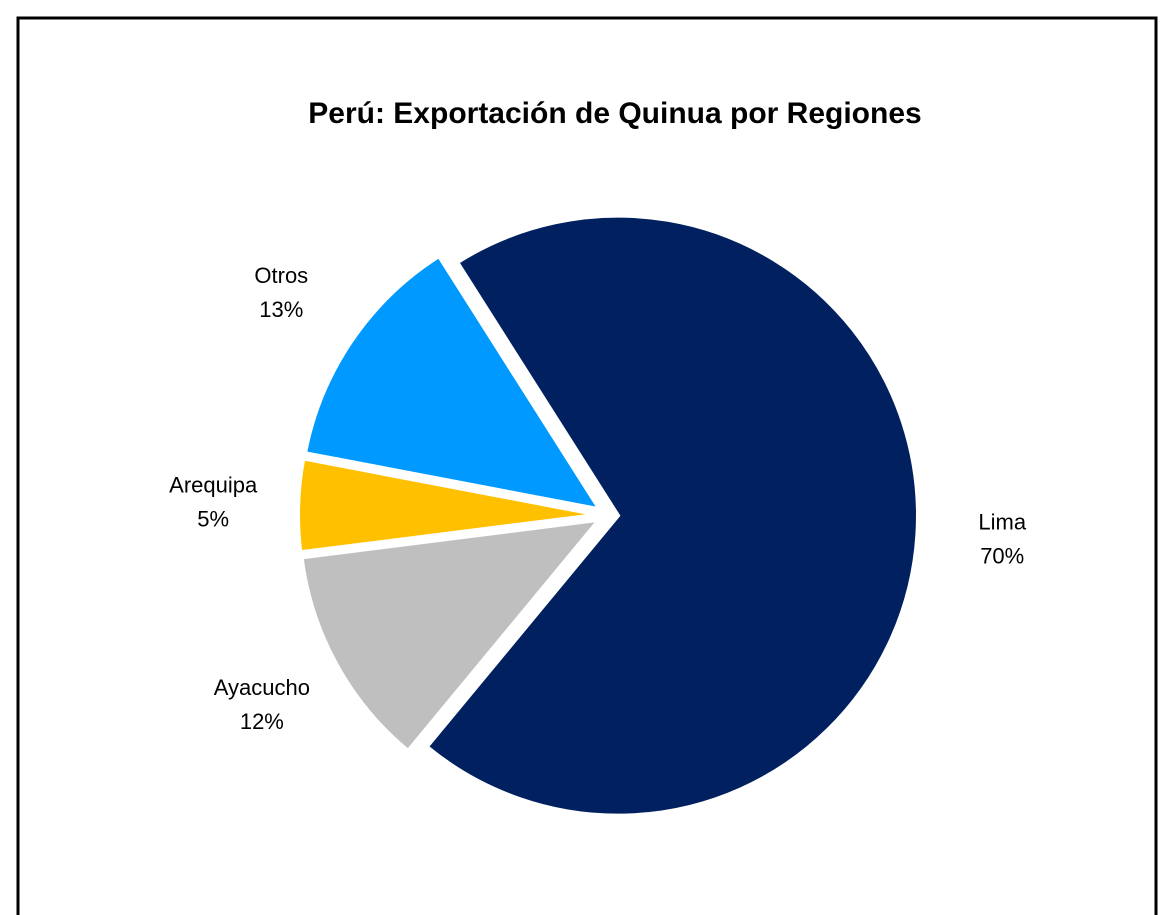  I want to click on slice-label-value: 5%, so click(213, 518).